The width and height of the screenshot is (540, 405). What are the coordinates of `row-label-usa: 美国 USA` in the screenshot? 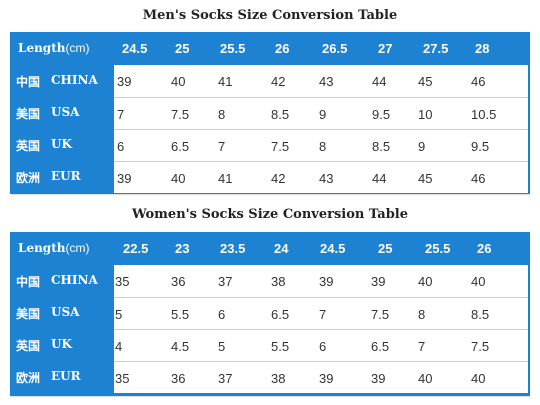 It's located at (56, 313).